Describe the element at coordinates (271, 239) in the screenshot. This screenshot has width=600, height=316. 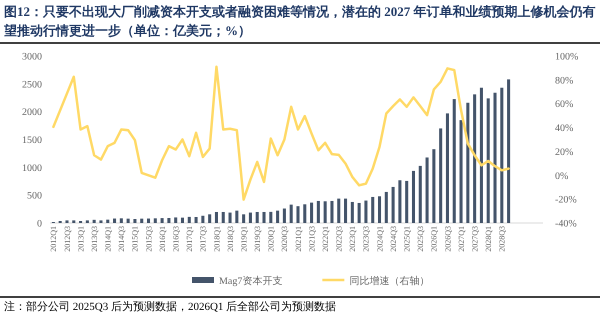
I see `x-tick-label: 2020Q1` at that location.